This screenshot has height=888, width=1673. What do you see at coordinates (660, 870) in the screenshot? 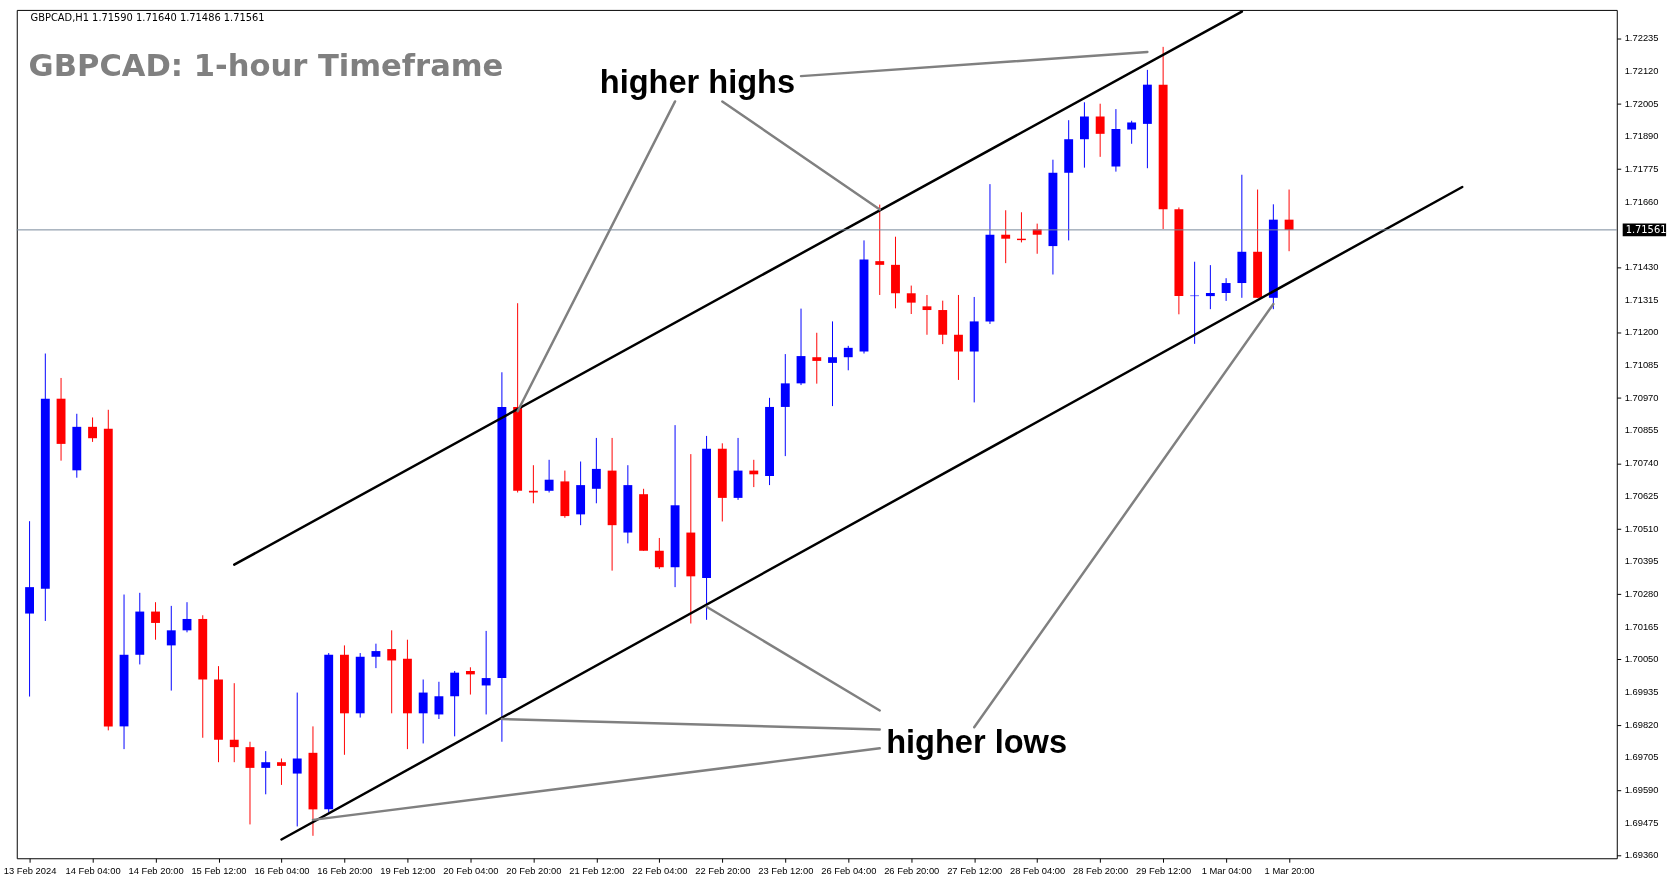
I see `x-tick-label: 22 Feb 04:00` at bounding box center [660, 870].